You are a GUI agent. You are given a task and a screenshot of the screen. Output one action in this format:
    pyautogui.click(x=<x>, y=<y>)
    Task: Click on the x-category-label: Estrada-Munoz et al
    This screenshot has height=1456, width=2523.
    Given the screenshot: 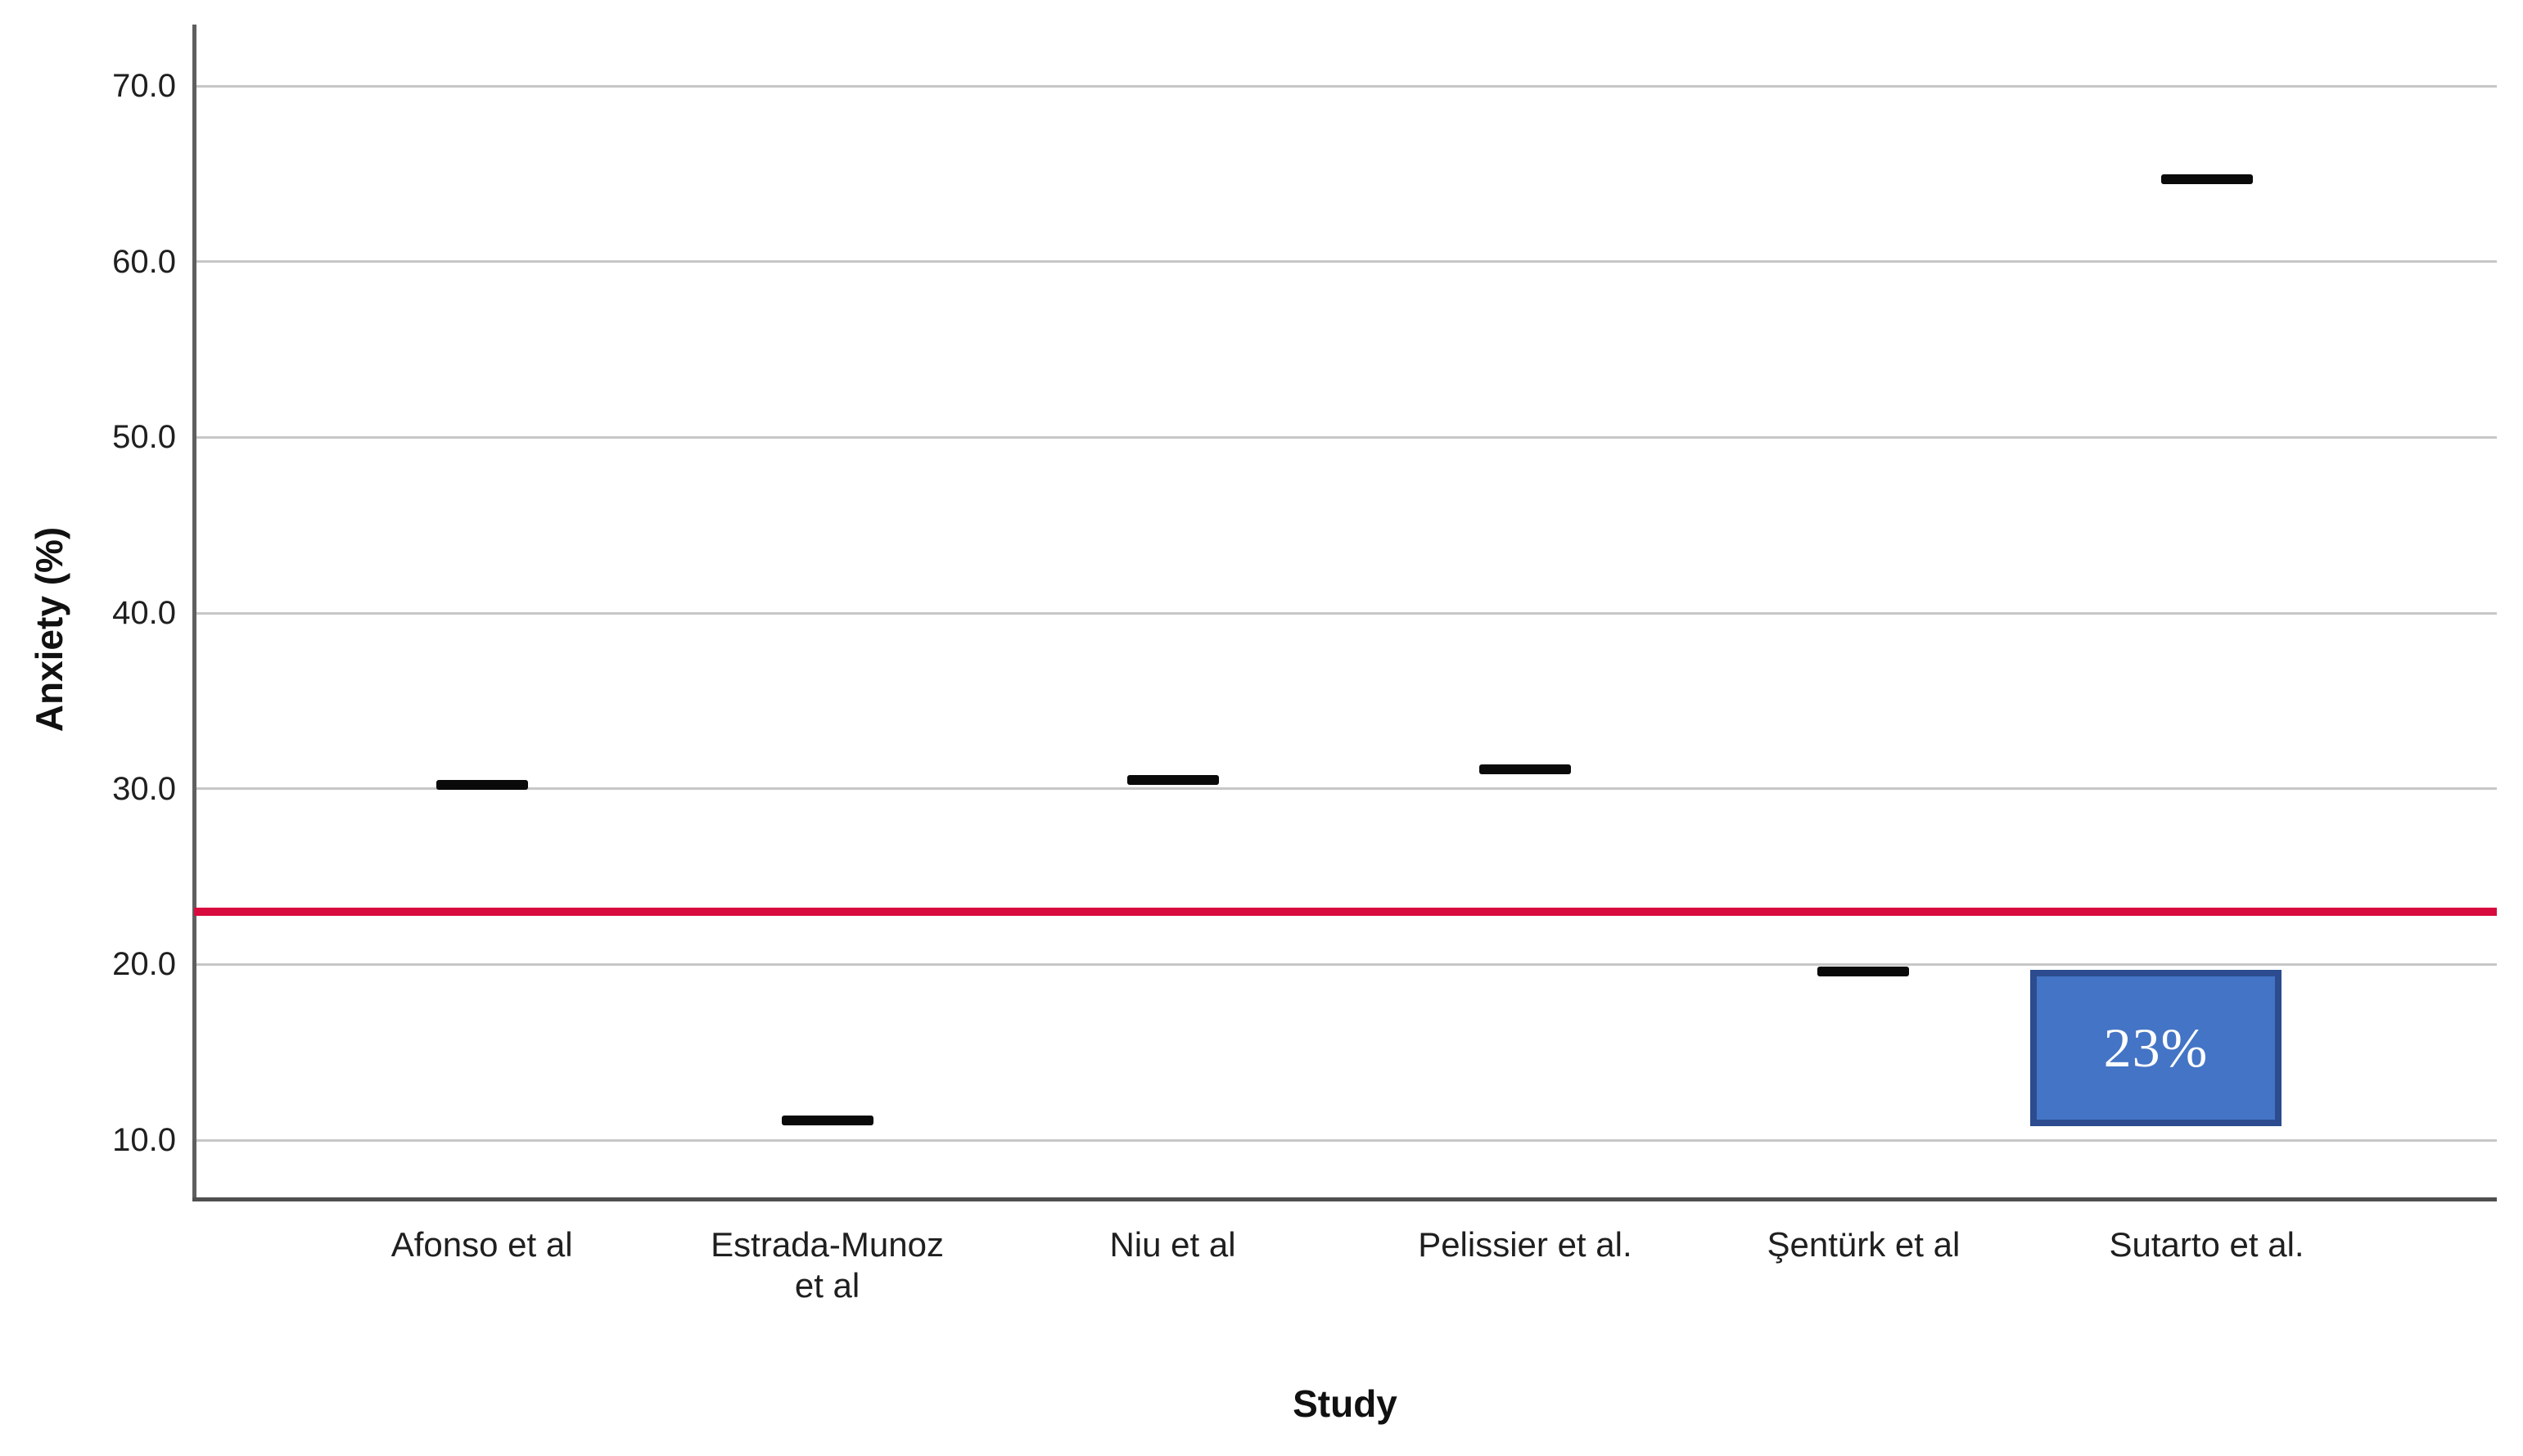 What is the action you would take?
    pyautogui.click(x=827, y=1265)
    